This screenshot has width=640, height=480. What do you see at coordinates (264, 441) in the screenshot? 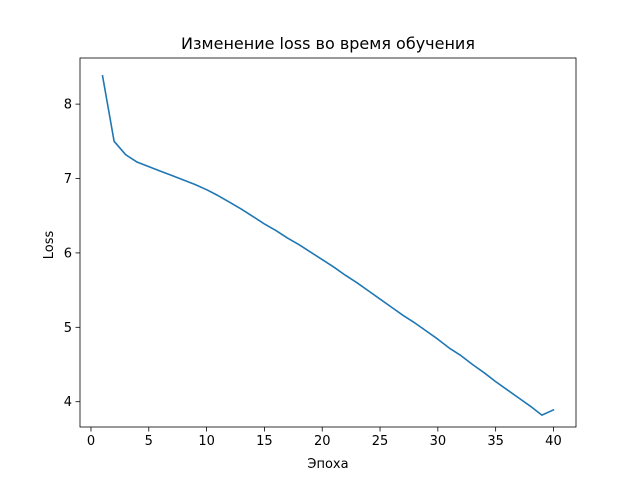
I see `x-tick-label: 15` at bounding box center [264, 441].